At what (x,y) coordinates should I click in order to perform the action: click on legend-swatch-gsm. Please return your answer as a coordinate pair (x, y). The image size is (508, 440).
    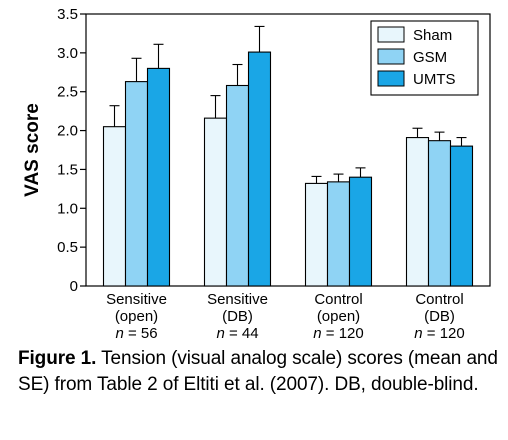
    Looking at the image, I should click on (391, 56).